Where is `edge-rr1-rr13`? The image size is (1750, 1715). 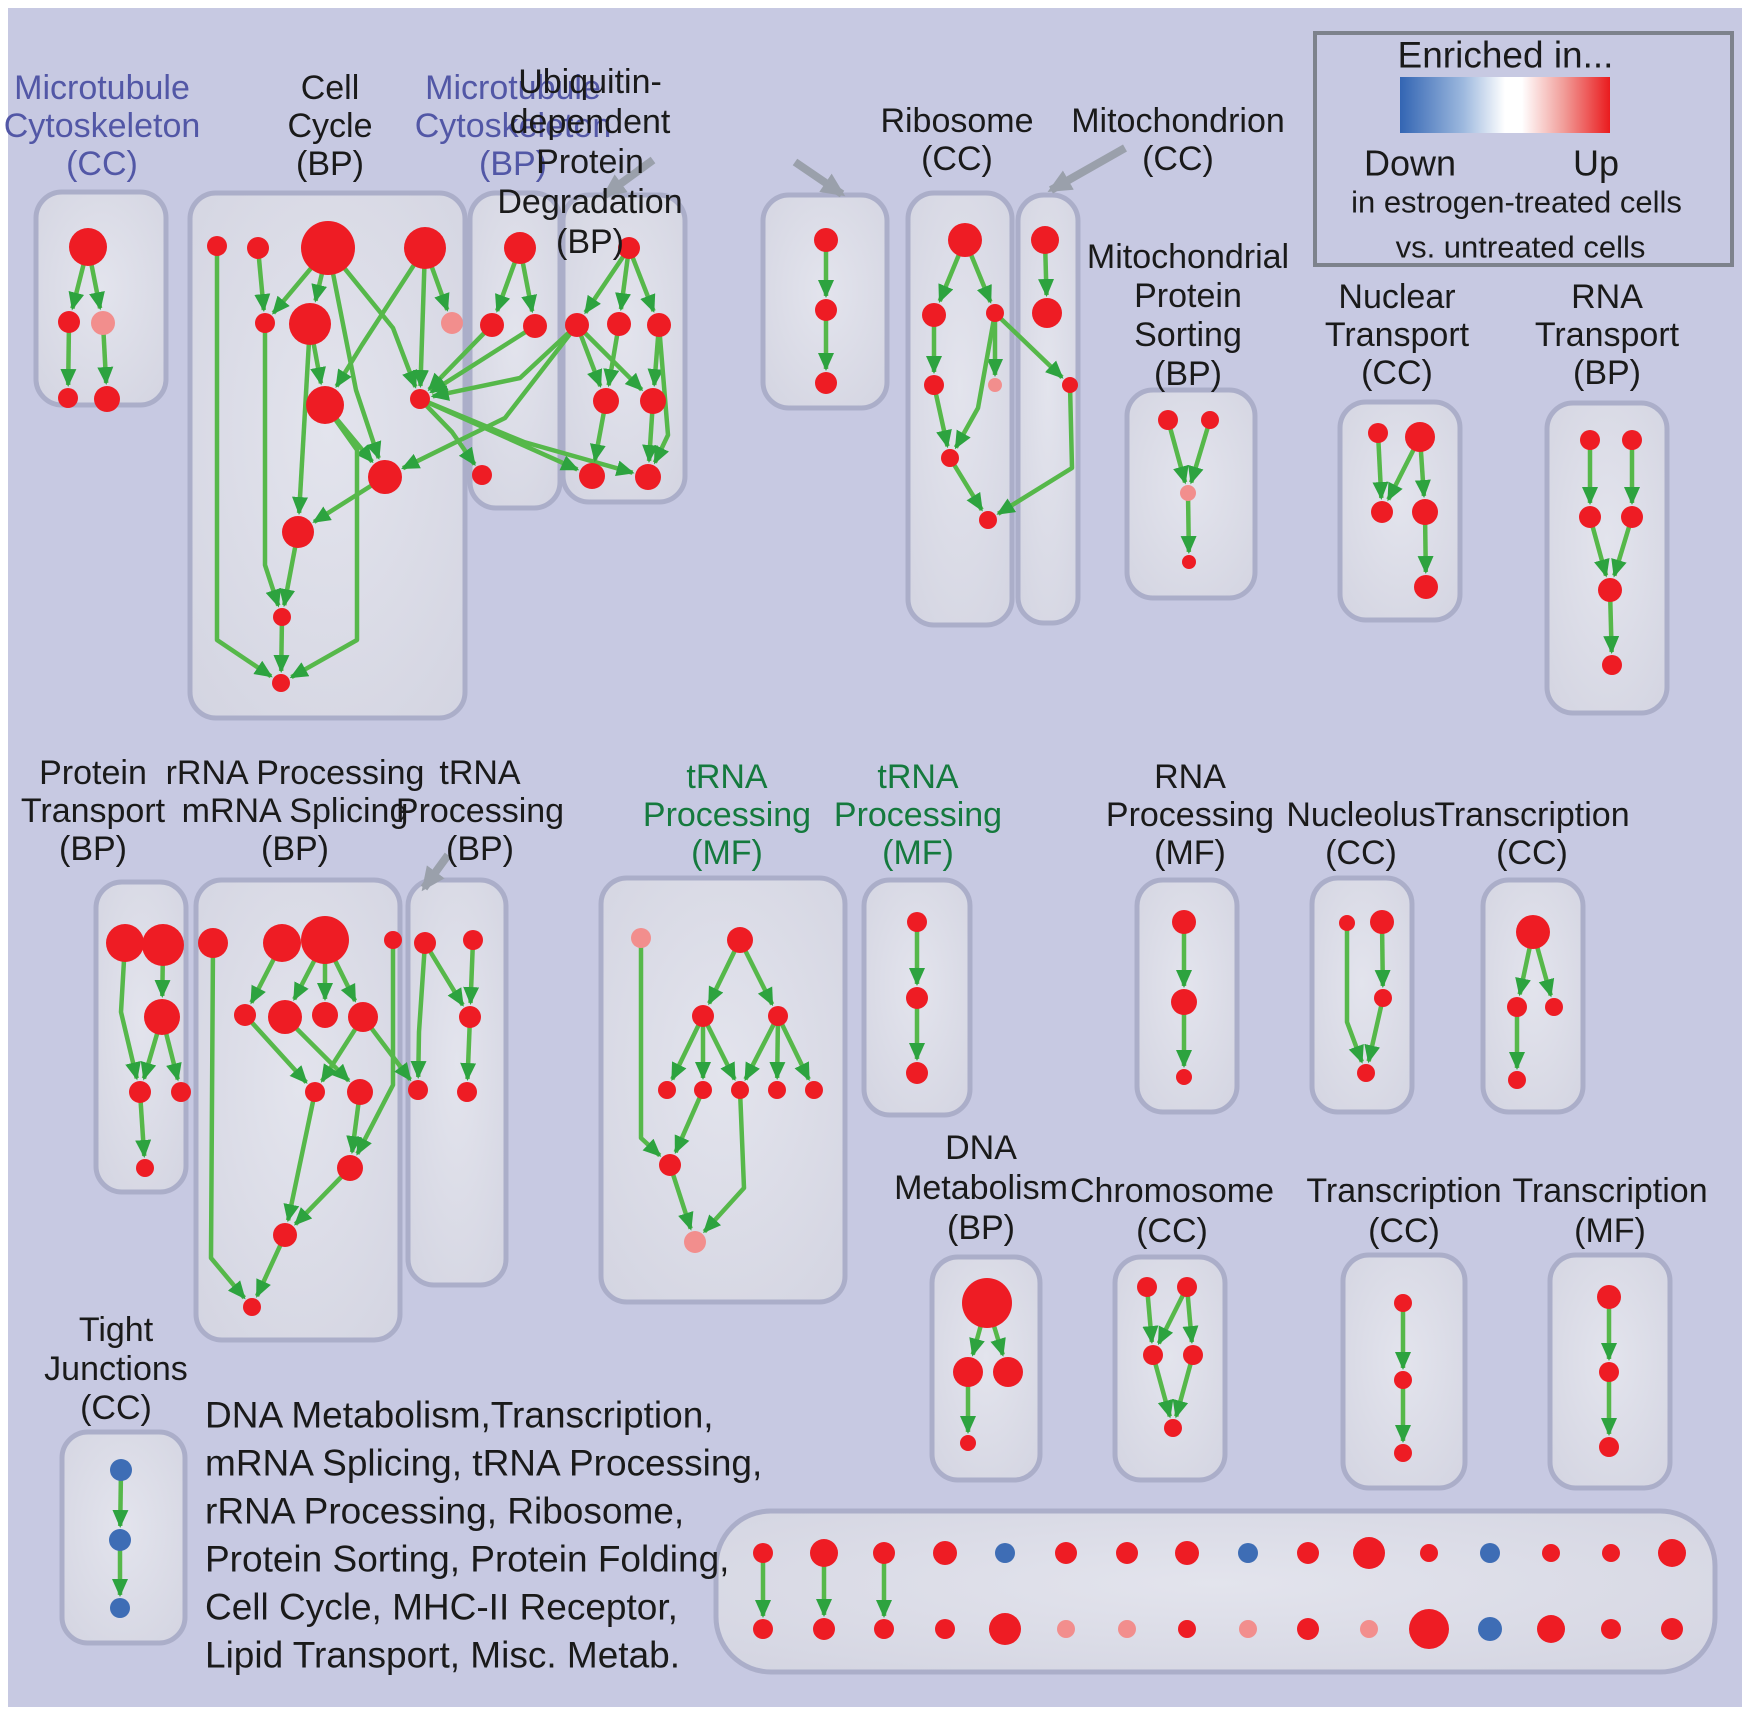 edge-rr1-rr13 is located at coordinates (227, 1121).